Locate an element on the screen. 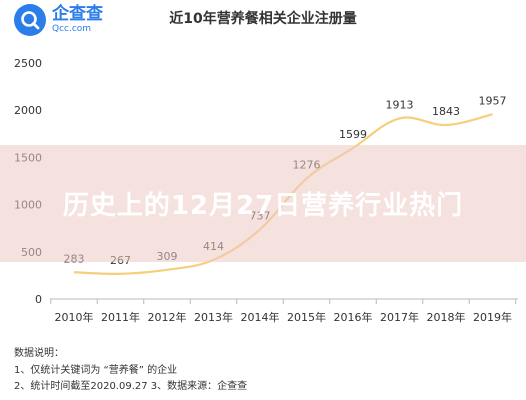  data-label: 1913 is located at coordinates (400, 104).